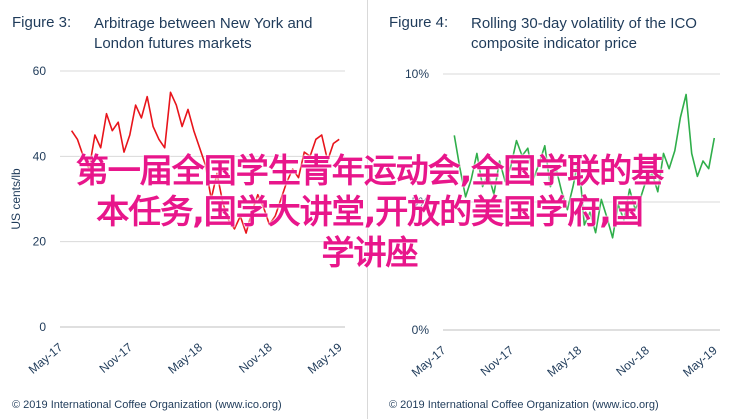 This screenshot has height=419, width=739. I want to click on figure-3-xtick-label-3: Nov-18, so click(255, 358).